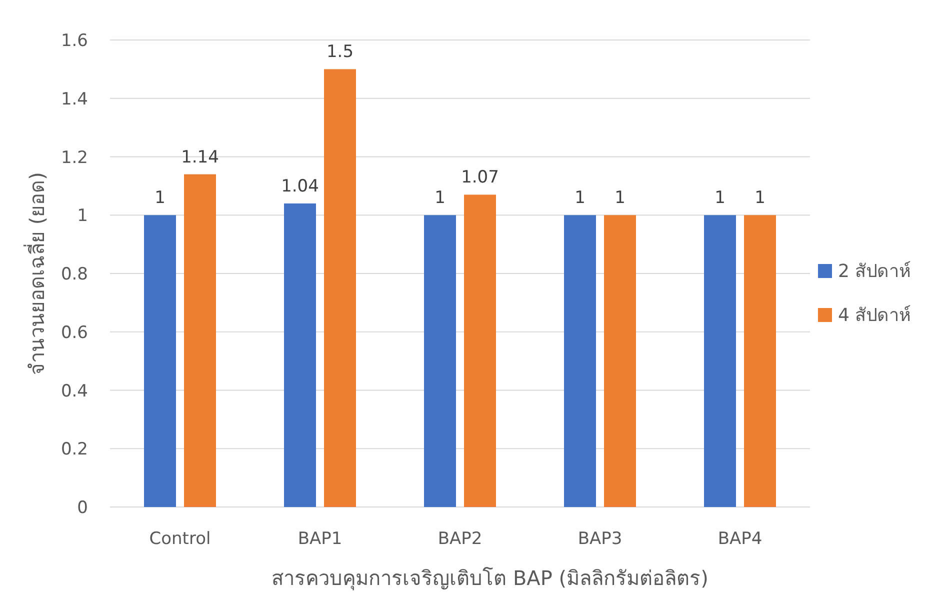 Image resolution: width=941 pixels, height=595 pixels. Describe the element at coordinates (460, 539) in the screenshot. I see `x-tick-label: BAP2` at that location.